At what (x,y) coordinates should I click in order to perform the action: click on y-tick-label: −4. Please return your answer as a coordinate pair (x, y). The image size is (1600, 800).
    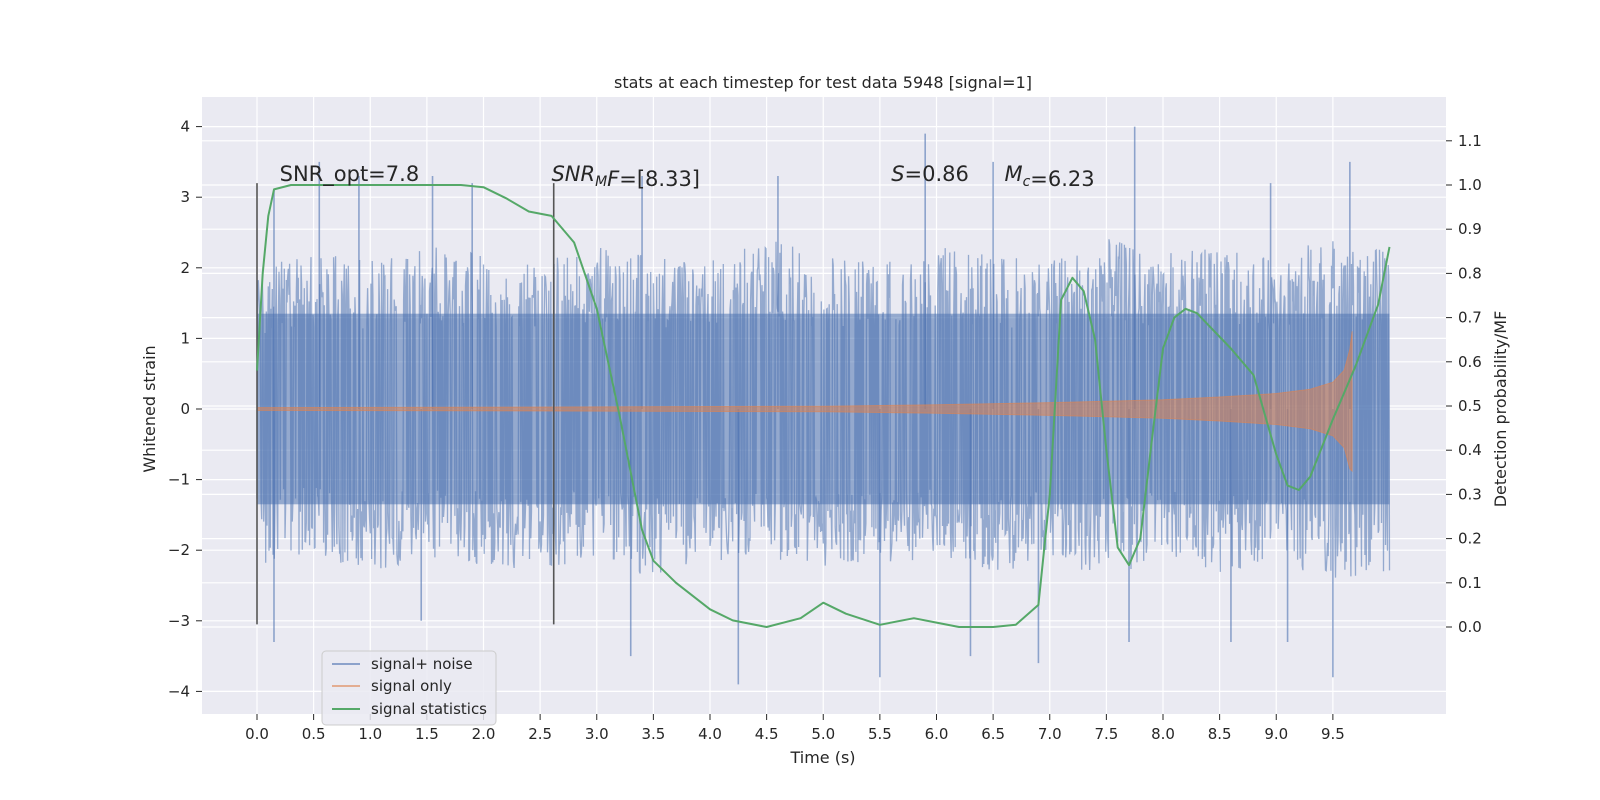
    Looking at the image, I should click on (179, 691).